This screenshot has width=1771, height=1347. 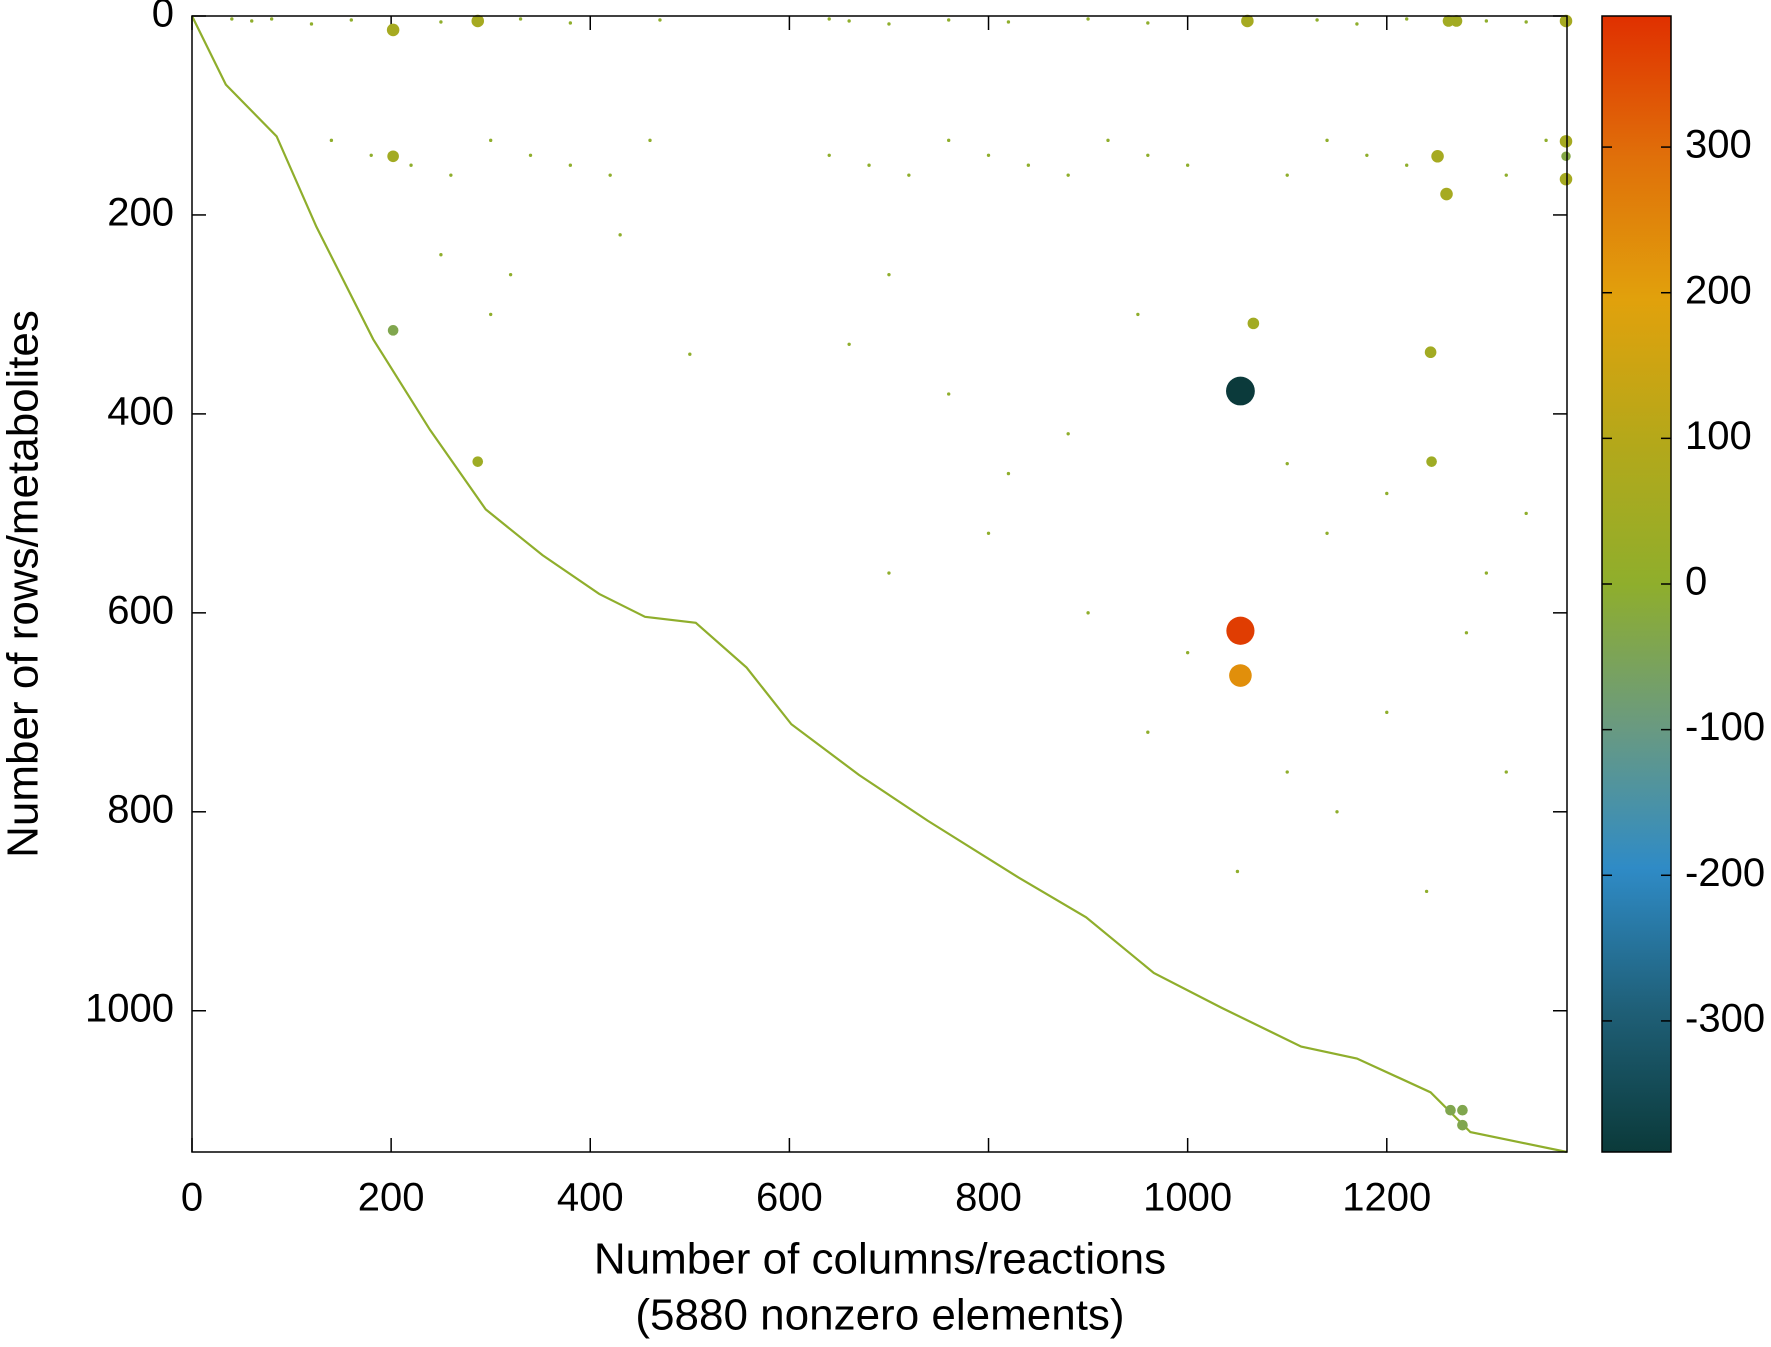 What do you see at coordinates (140, 213) in the screenshot?
I see `y-tick-label: 200` at bounding box center [140, 213].